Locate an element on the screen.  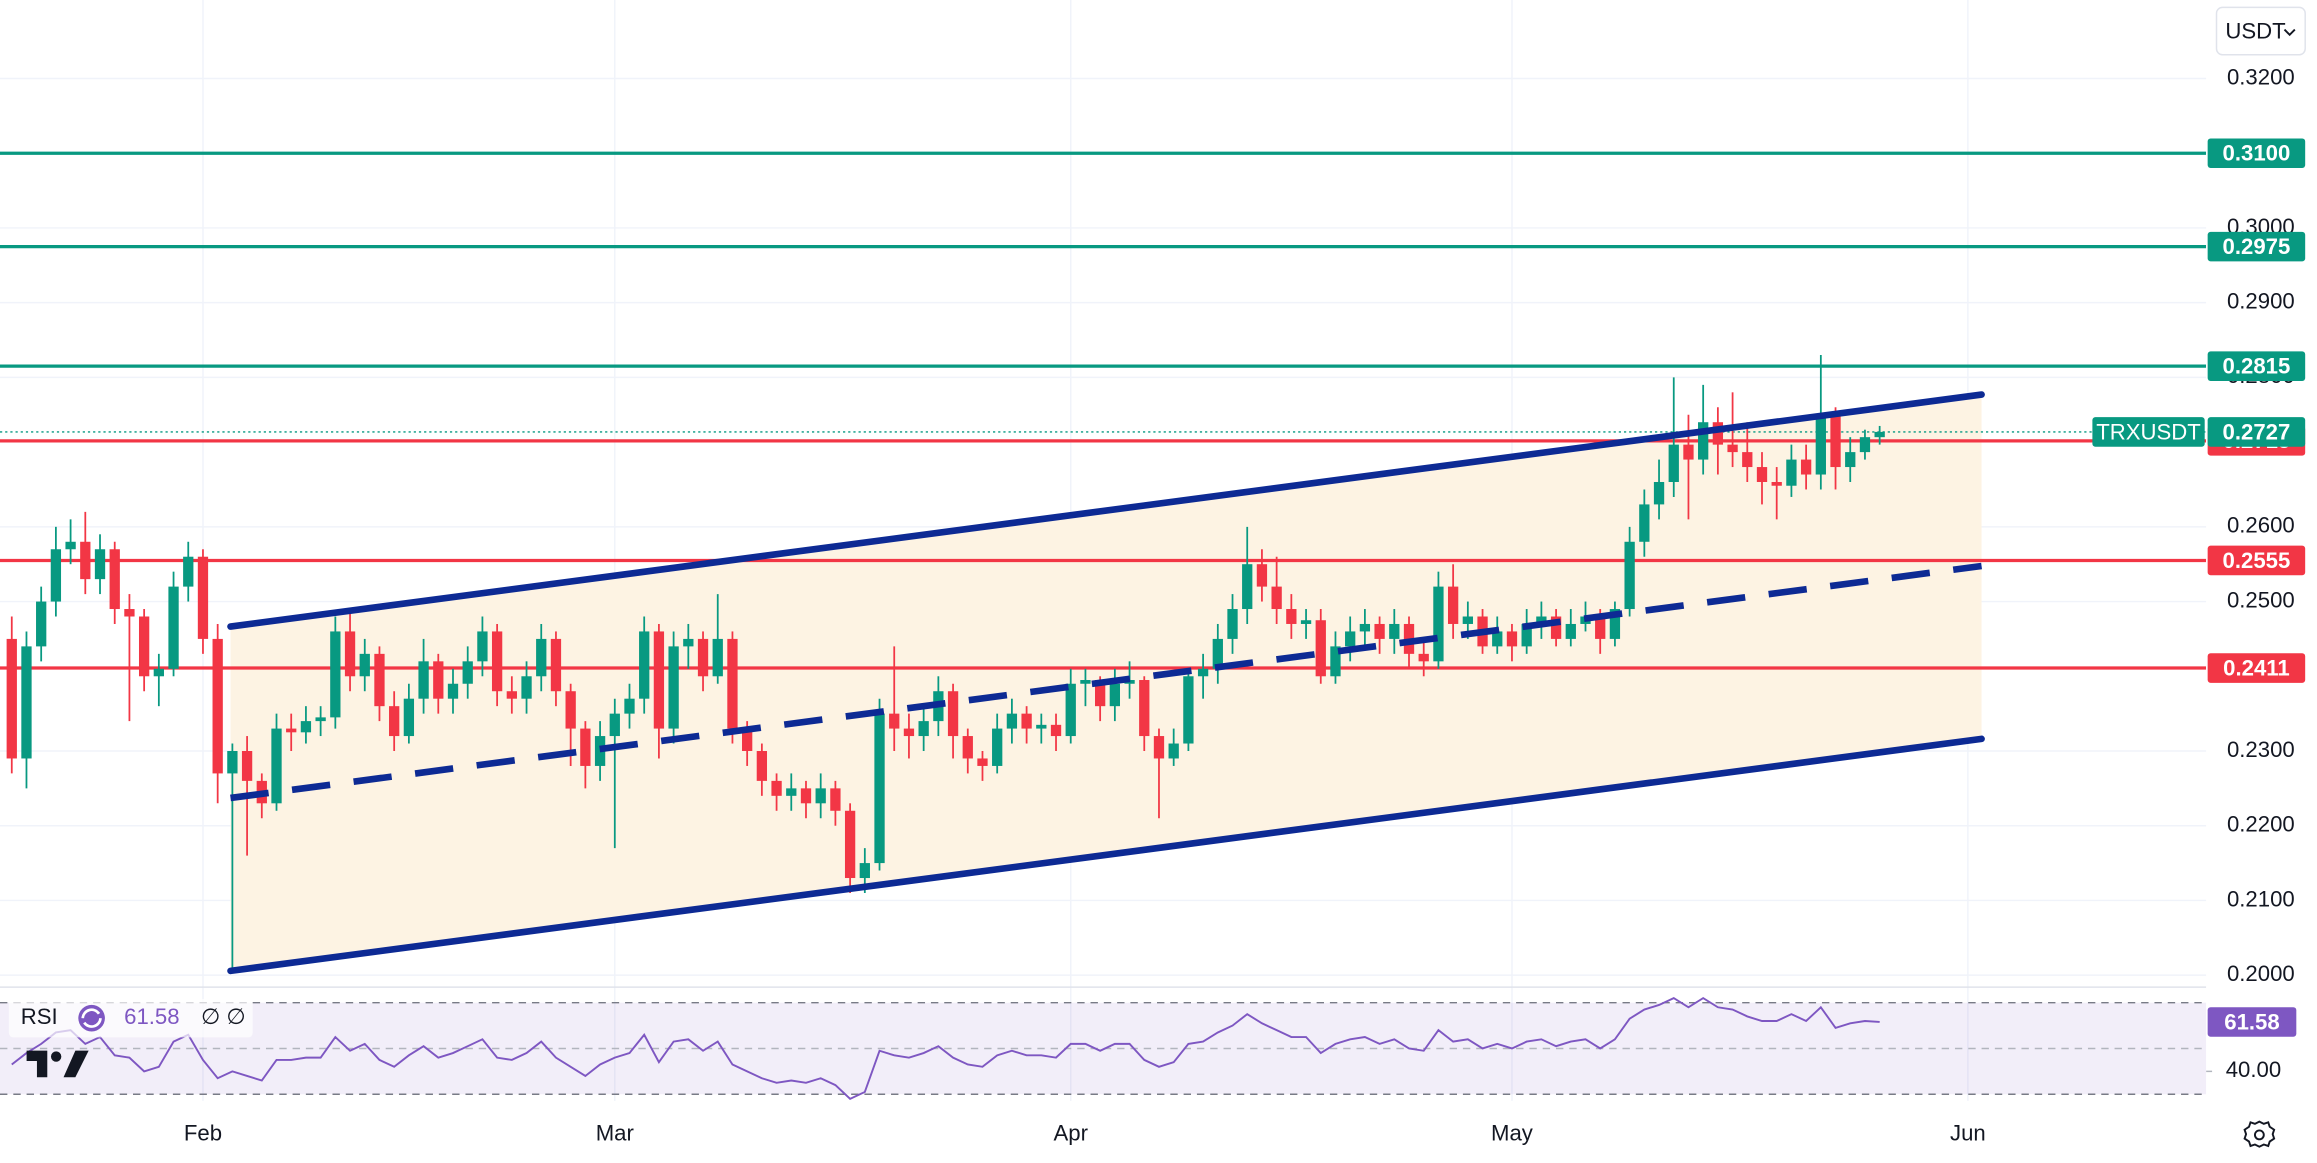
rsi-icon-arrows is located at coordinates (91, 1018).